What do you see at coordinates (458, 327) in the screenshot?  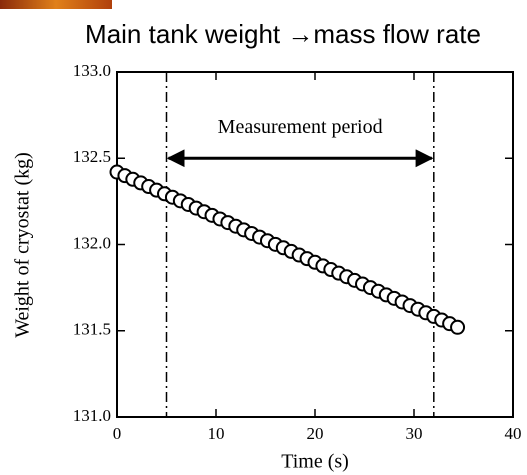 I see `data-point` at bounding box center [458, 327].